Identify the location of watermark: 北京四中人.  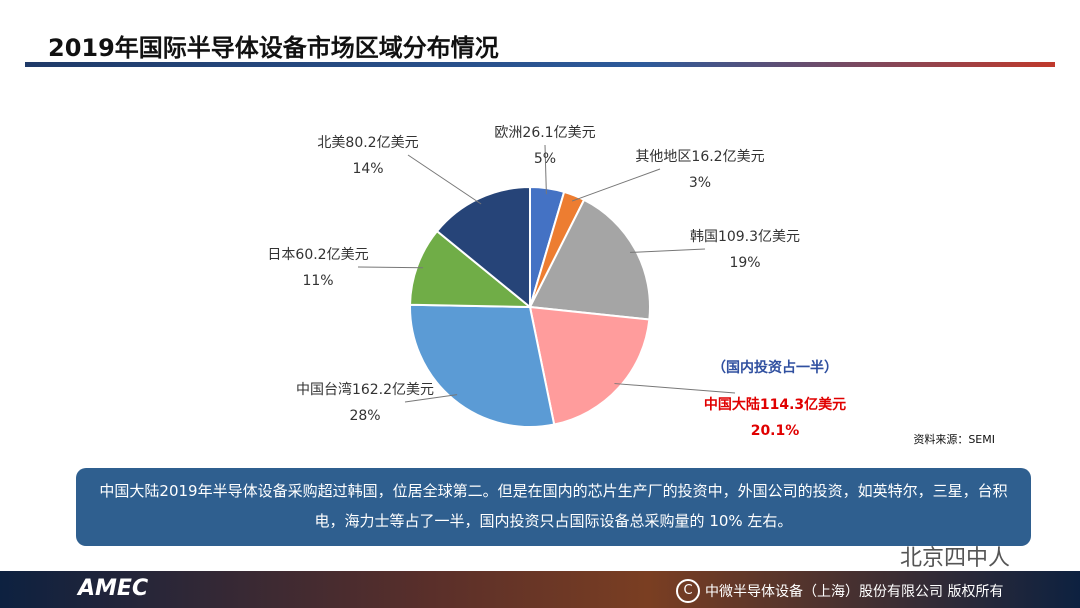
(955, 558).